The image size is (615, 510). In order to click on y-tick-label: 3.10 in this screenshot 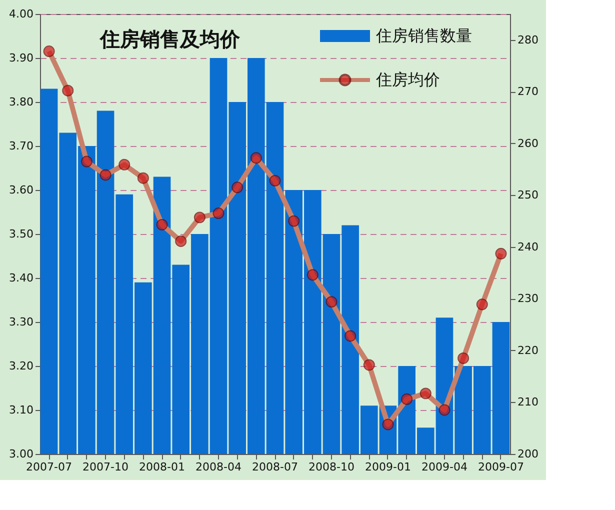, I will do `click(21, 410)`.